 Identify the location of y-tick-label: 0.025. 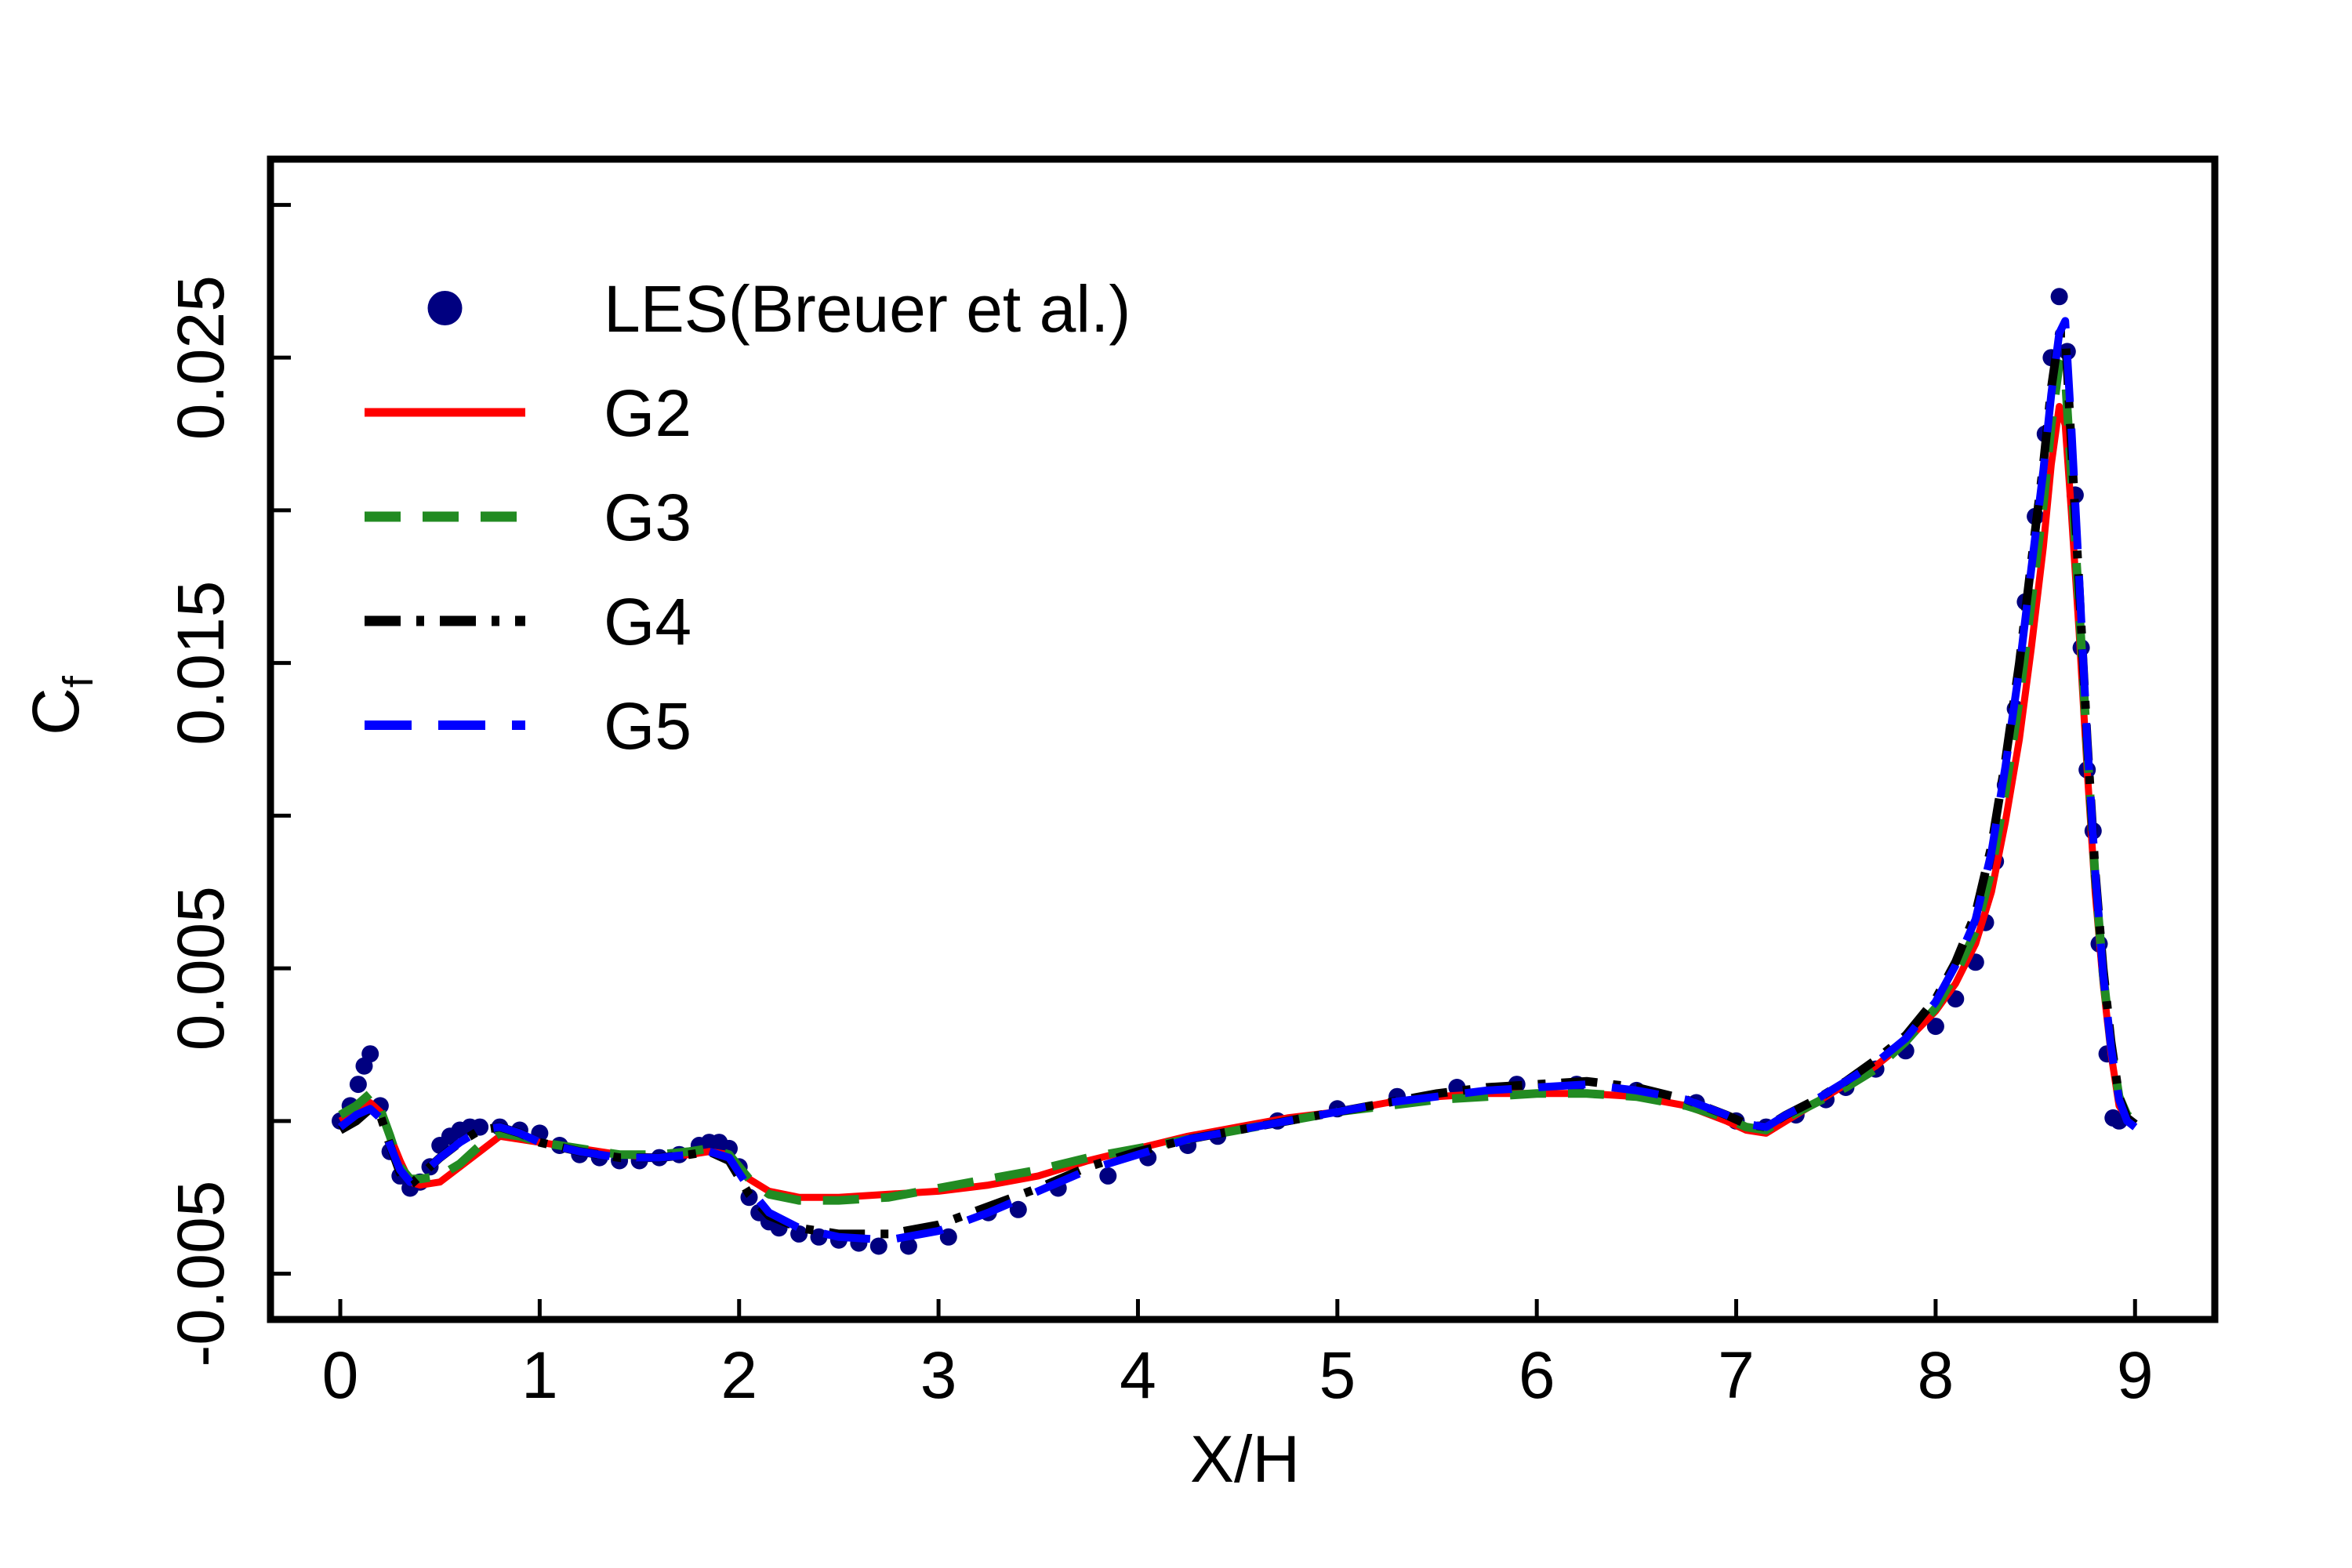
(201, 357).